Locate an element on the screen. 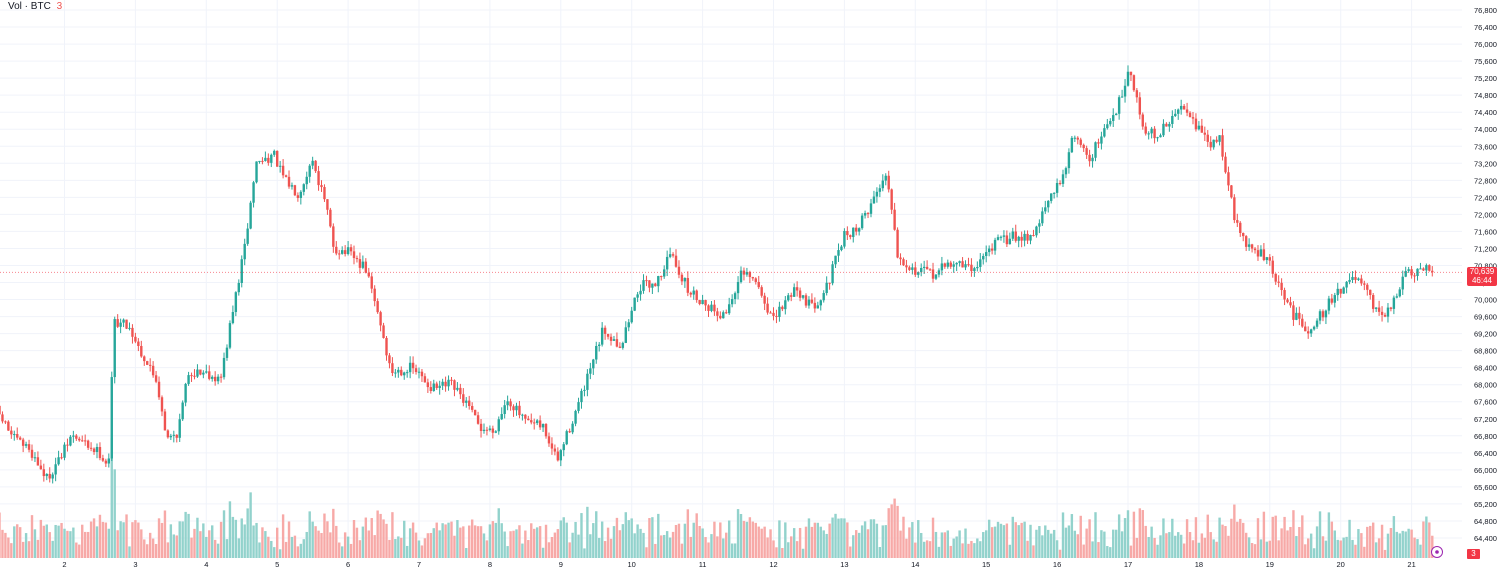  x-tick-label: 18 is located at coordinates (1199, 564).